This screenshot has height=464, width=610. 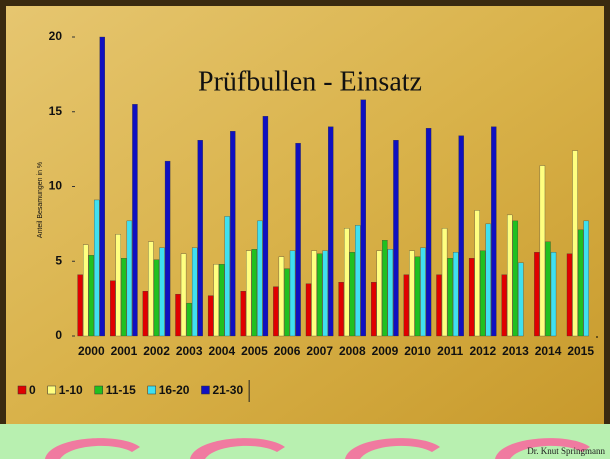 What do you see at coordinates (385, 351) in the screenshot?
I see `x-tick-label: 2009` at bounding box center [385, 351].